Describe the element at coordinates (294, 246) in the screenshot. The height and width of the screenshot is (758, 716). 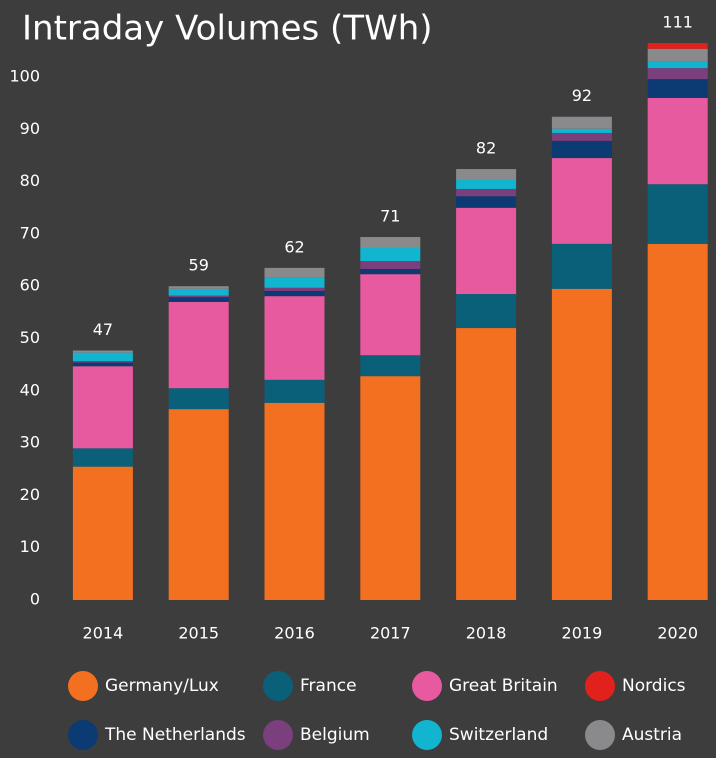
I see `total-label: 62` at that location.